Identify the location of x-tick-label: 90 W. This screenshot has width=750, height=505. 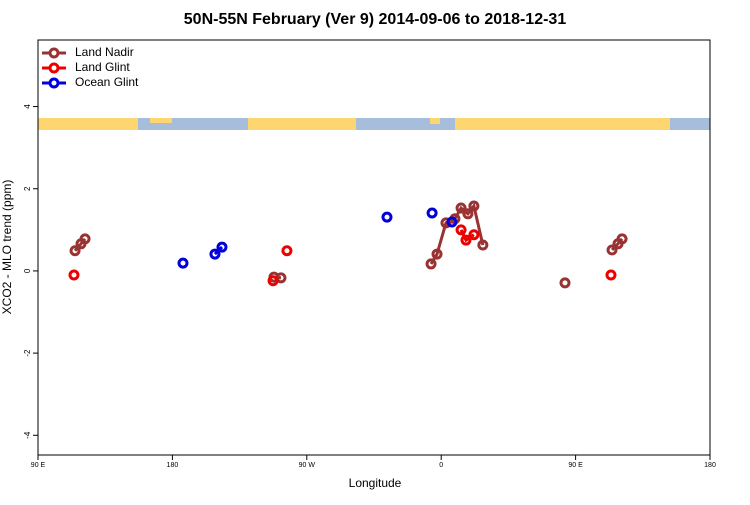
(307, 465).